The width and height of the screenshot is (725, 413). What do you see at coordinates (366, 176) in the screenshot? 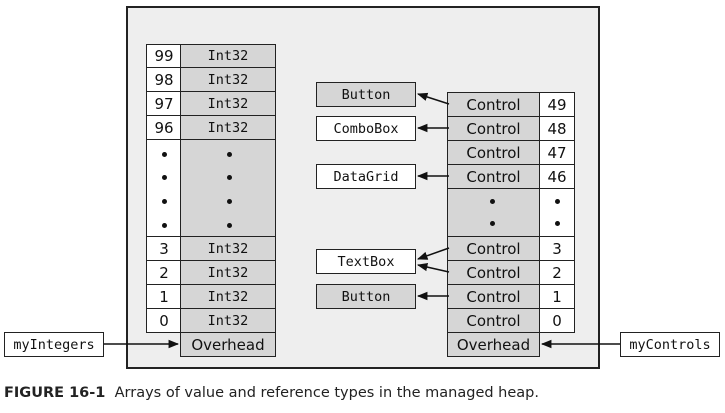
I see `object-datagrid: DataGrid` at bounding box center [366, 176].